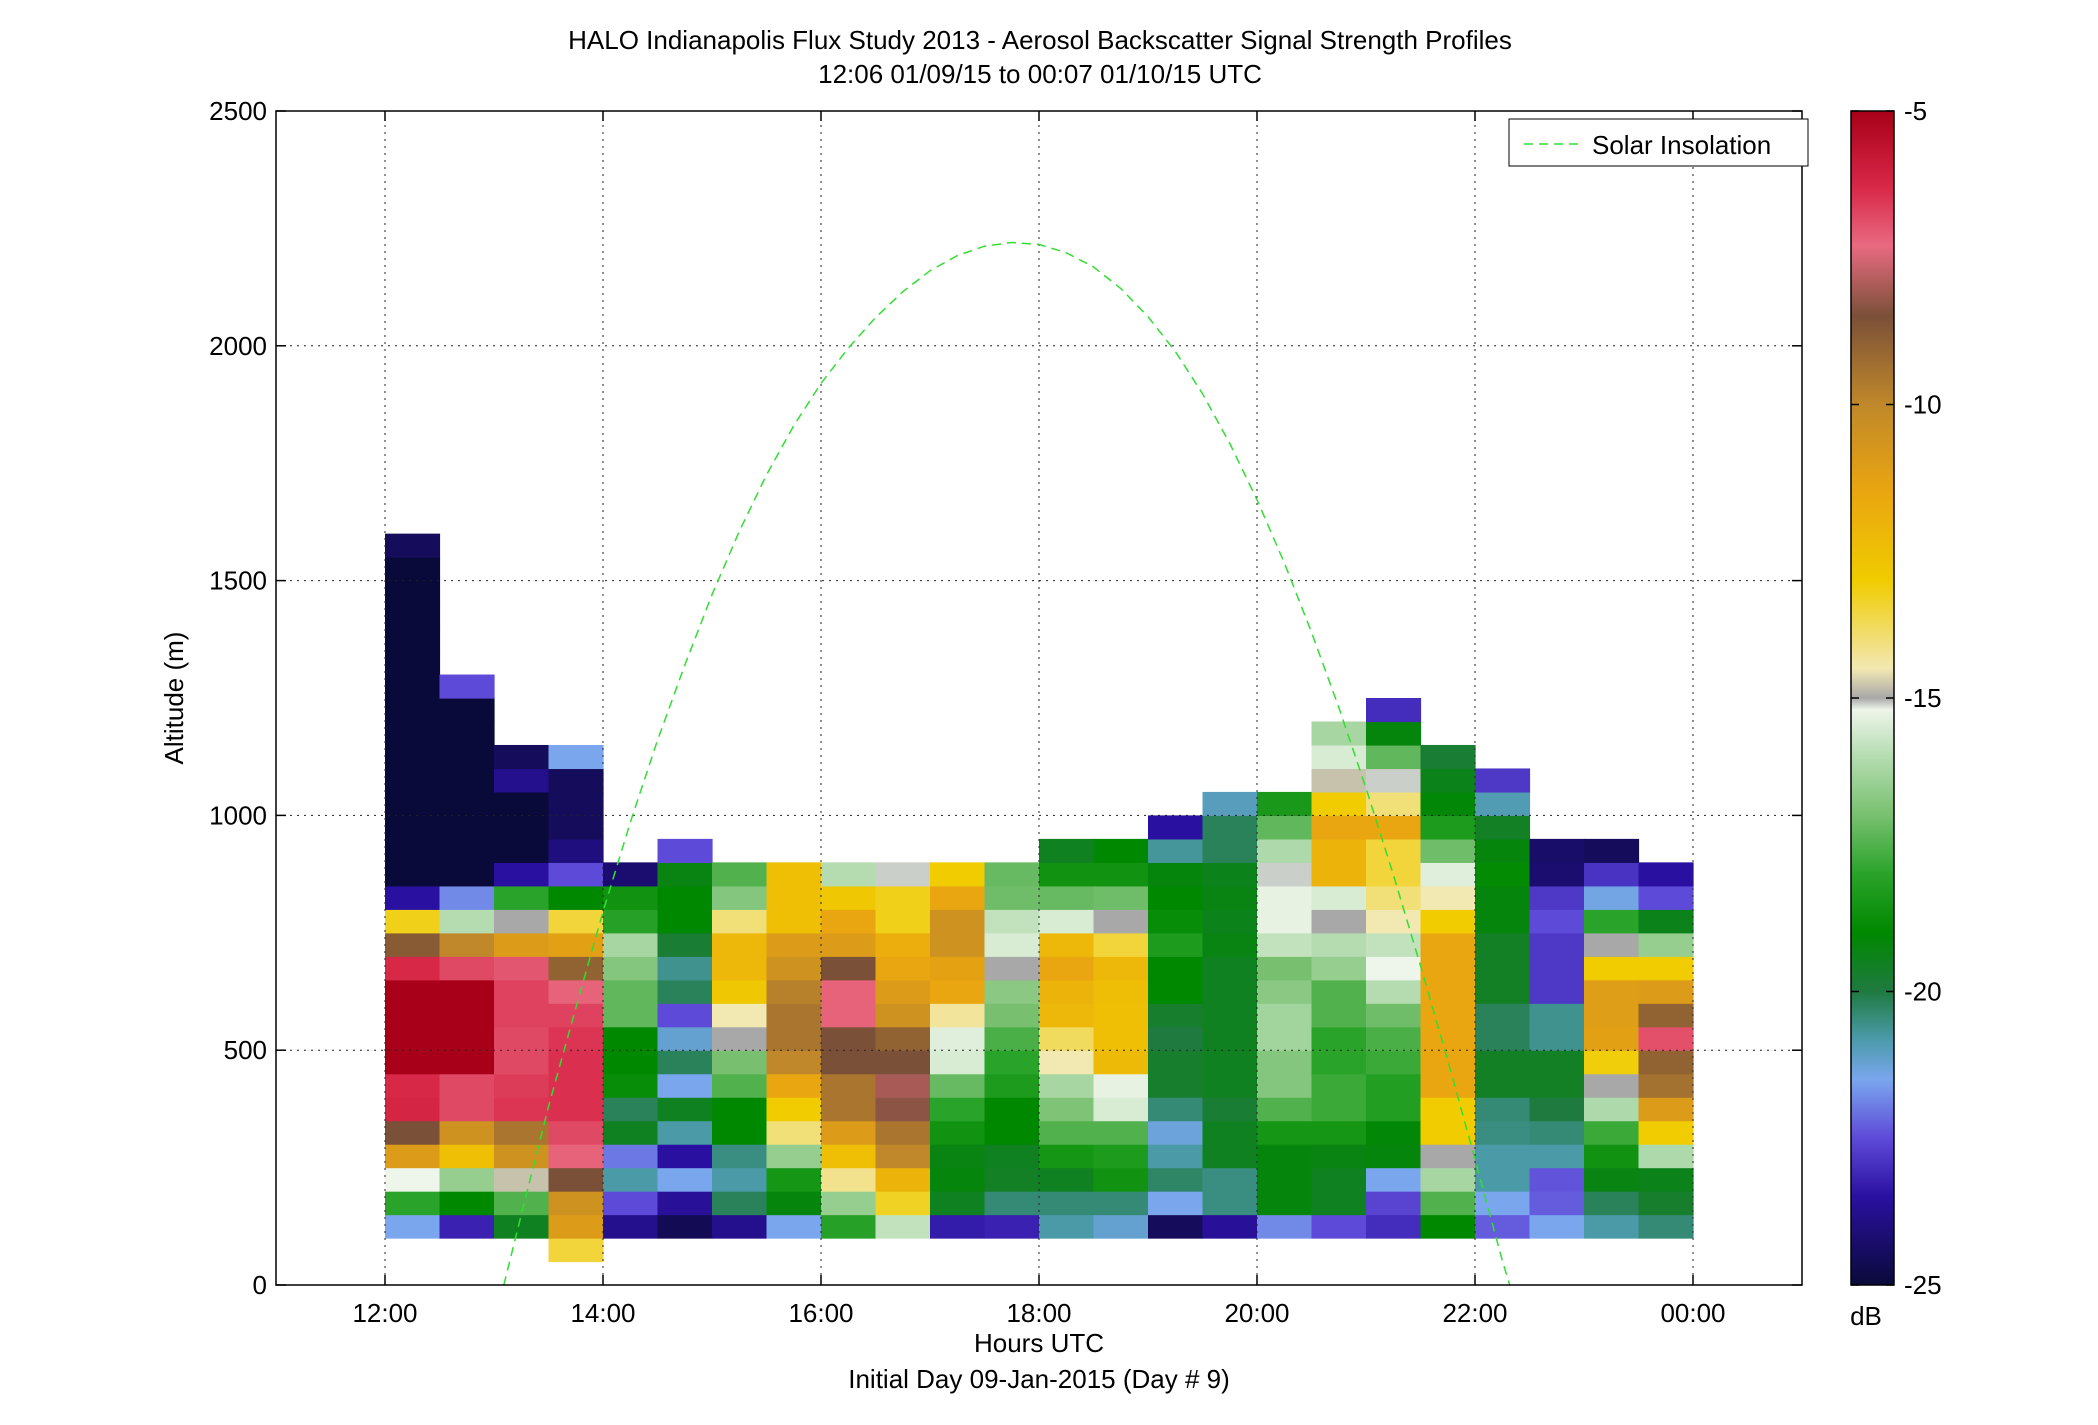  What do you see at coordinates (1896, 698) in the screenshot?
I see `colorbar-ticks: -25 -20 -15 -10 -5` at bounding box center [1896, 698].